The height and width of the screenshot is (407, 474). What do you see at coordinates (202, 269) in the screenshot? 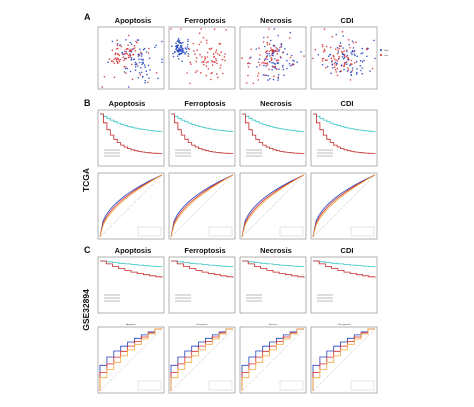
I see `km-curve-low` at bounding box center [202, 269].